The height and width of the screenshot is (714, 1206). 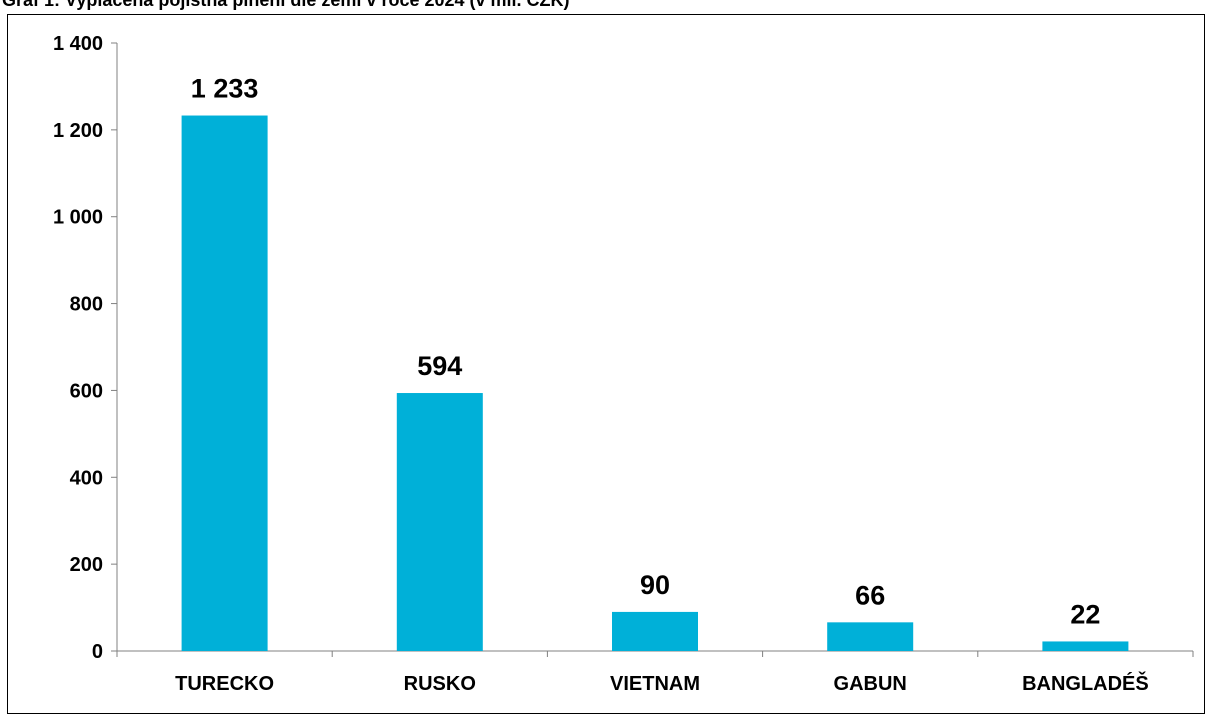 I want to click on y-tick-label: 200, so click(x=86, y=565).